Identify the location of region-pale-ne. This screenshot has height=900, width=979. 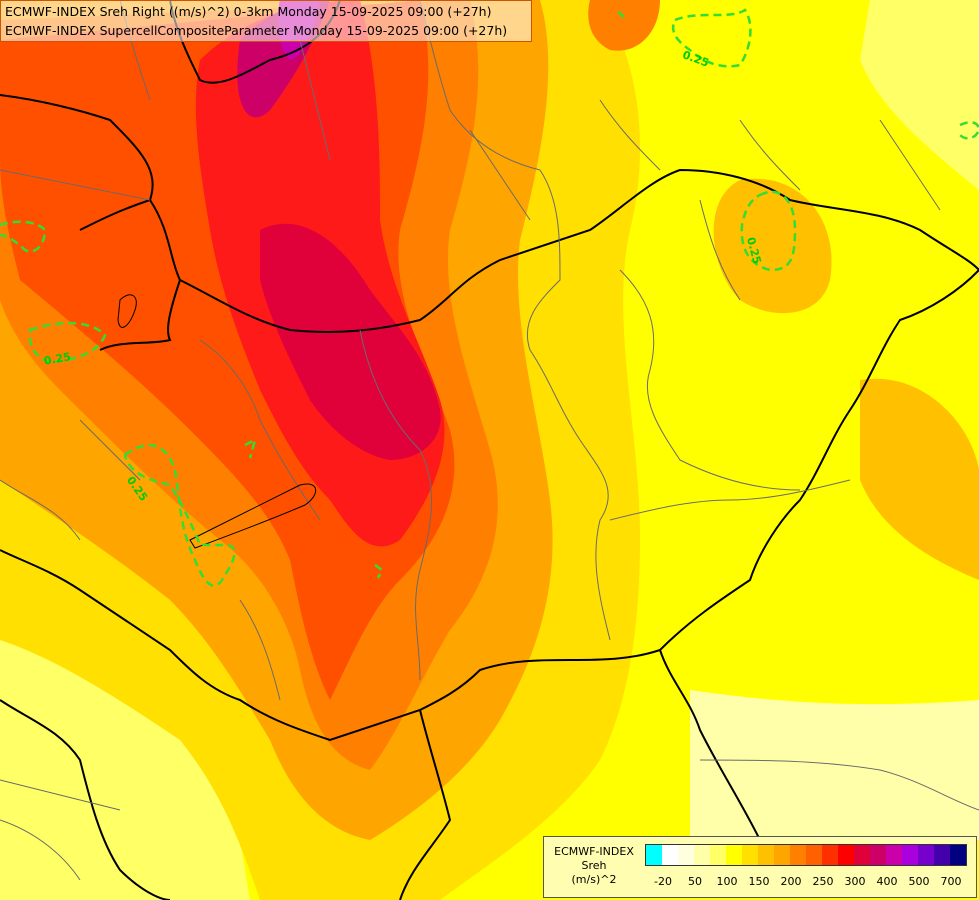
(919, 95).